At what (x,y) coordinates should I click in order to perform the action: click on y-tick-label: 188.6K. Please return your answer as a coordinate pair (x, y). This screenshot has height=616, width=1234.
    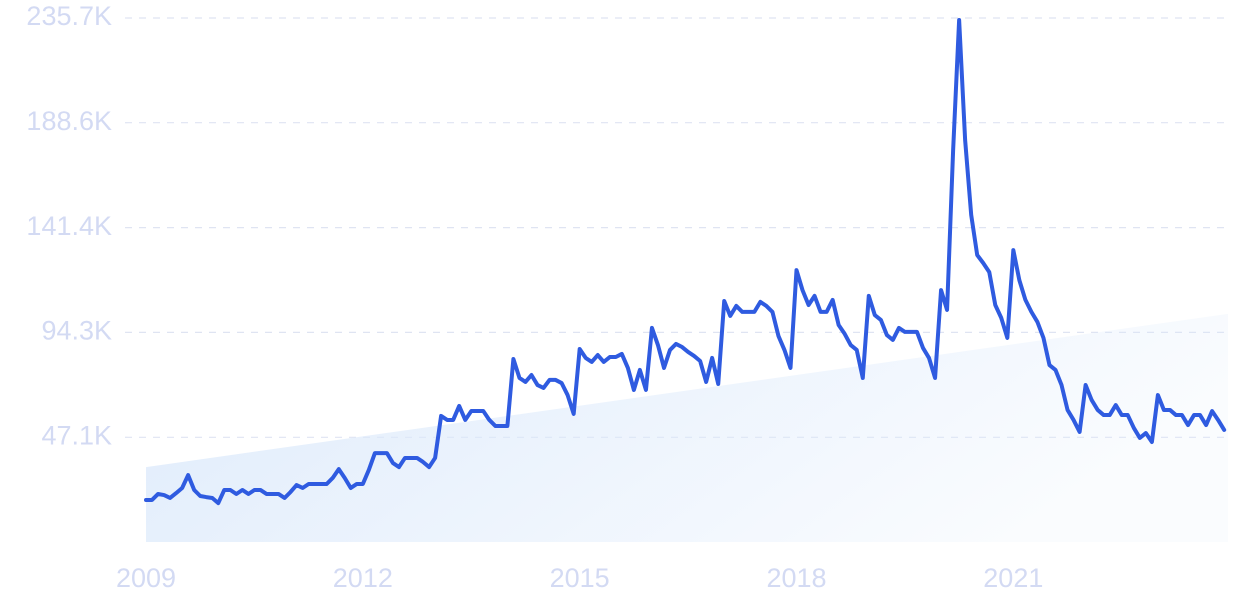
    Looking at the image, I should click on (69, 121).